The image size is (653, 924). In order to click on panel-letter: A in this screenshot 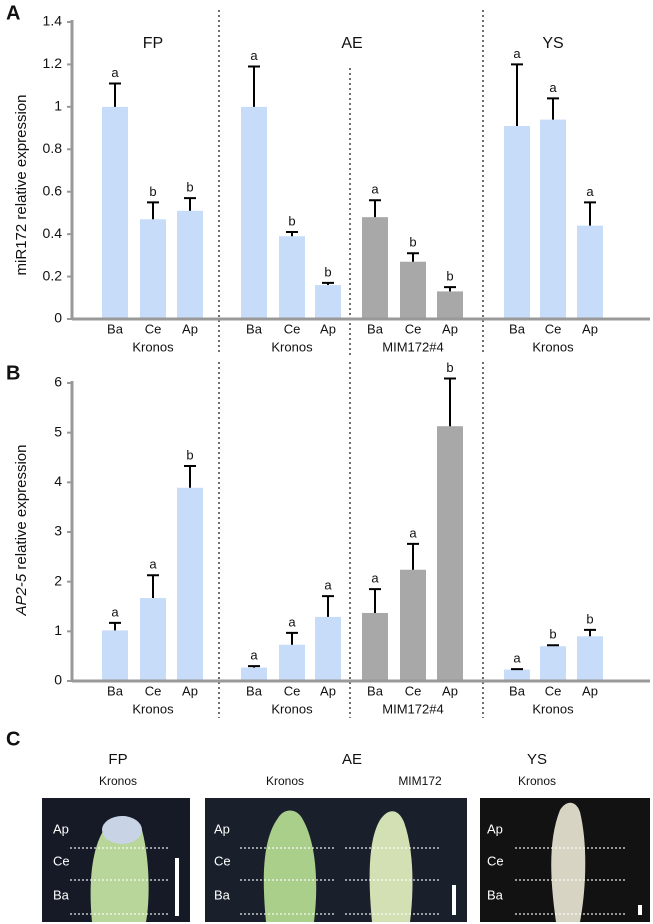, I will do `click(13, 13)`.